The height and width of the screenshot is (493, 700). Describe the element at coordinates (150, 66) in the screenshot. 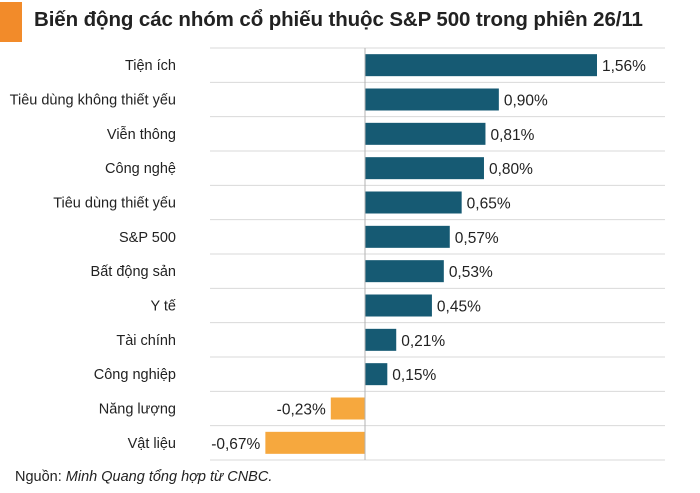

I see `category-label: Tiện ích` at that location.